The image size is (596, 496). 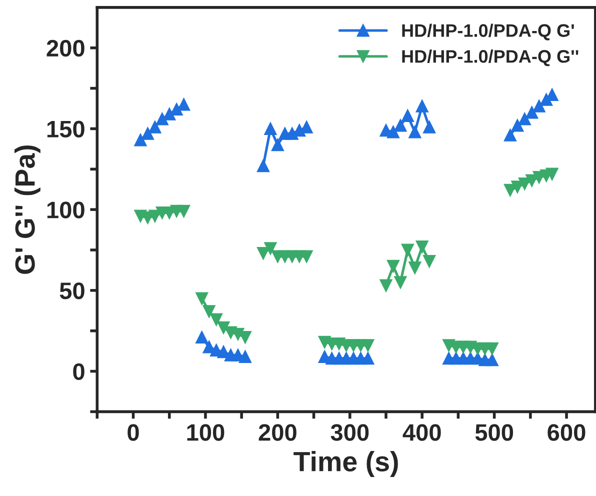 What do you see at coordinates (78, 371) in the screenshot?
I see `y-tick-label: 0` at bounding box center [78, 371].